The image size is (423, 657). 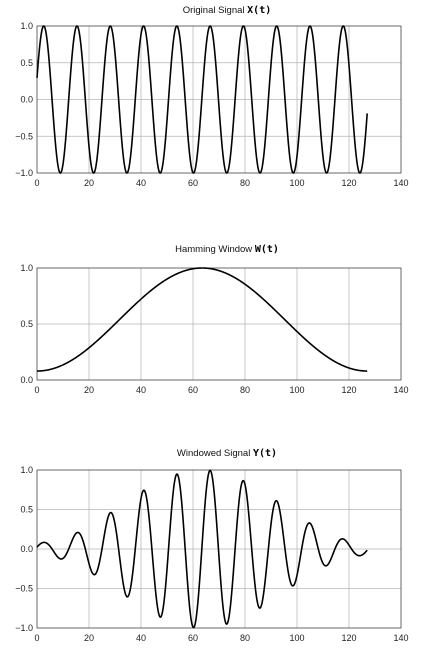 What do you see at coordinates (265, 453) in the screenshot?
I see `chart-title-symbol: Y(t)` at bounding box center [265, 453].